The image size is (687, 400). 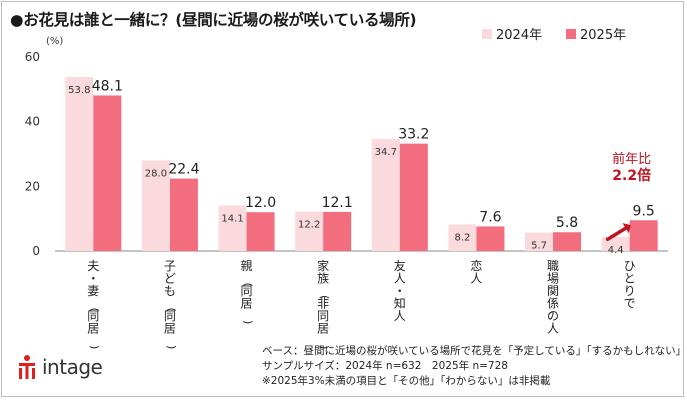 What do you see at coordinates (337, 203) in the screenshot?
I see `data-label-2025: 12.1` at bounding box center [337, 203].